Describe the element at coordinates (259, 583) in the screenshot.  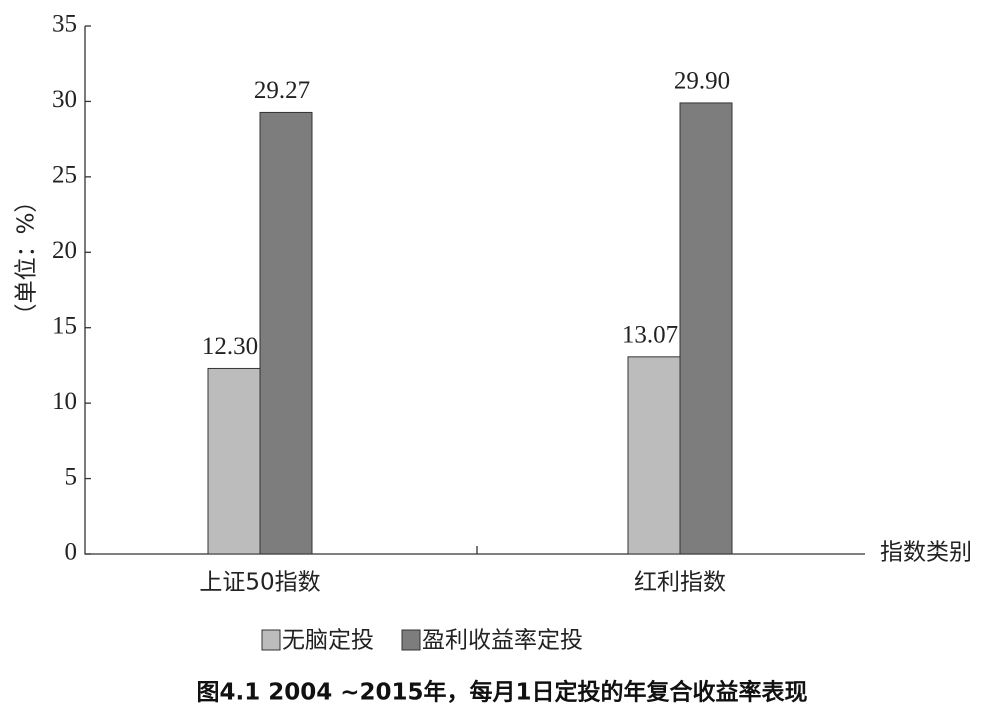
I see `x-tick-label: 上证50指数` at that location.